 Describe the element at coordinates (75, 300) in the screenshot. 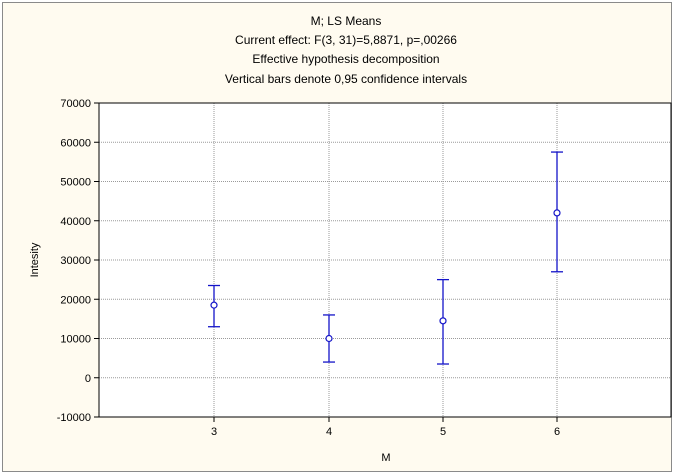

I see `y-tick-label: 20000` at that location.